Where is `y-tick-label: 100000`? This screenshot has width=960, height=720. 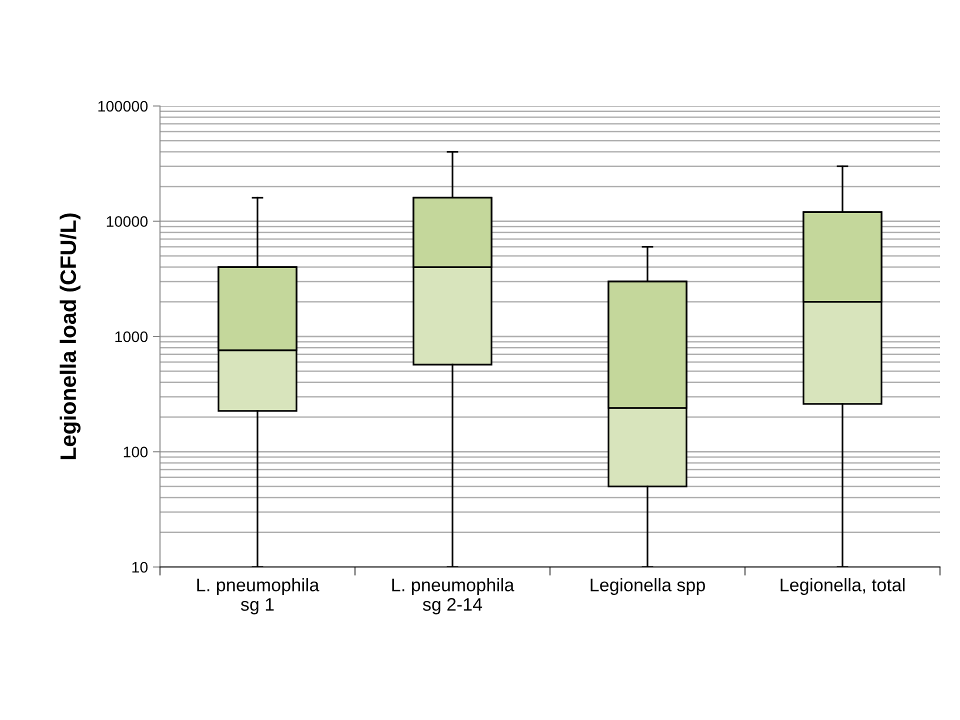
y-tick-label: 100000 is located at coordinates (123, 106).